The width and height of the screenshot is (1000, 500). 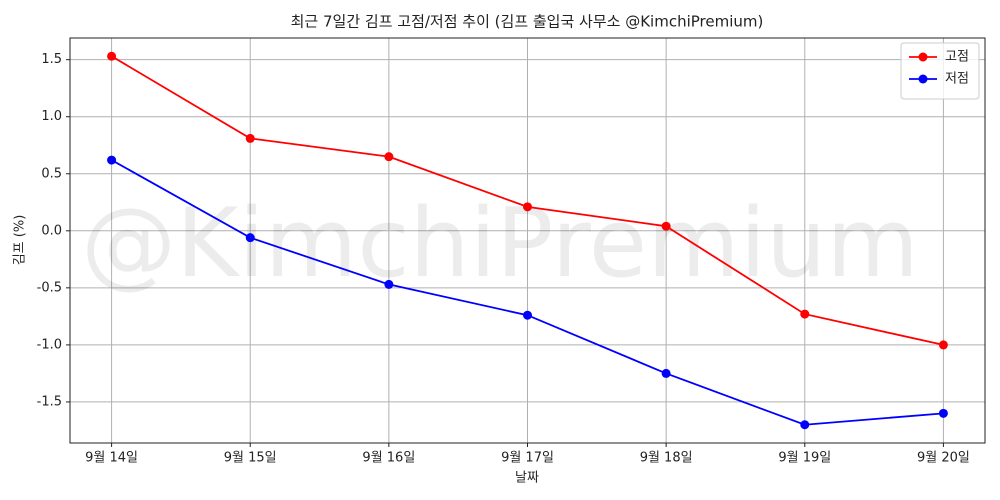 I want to click on y-tick-label: -1.5, so click(x=49, y=401).